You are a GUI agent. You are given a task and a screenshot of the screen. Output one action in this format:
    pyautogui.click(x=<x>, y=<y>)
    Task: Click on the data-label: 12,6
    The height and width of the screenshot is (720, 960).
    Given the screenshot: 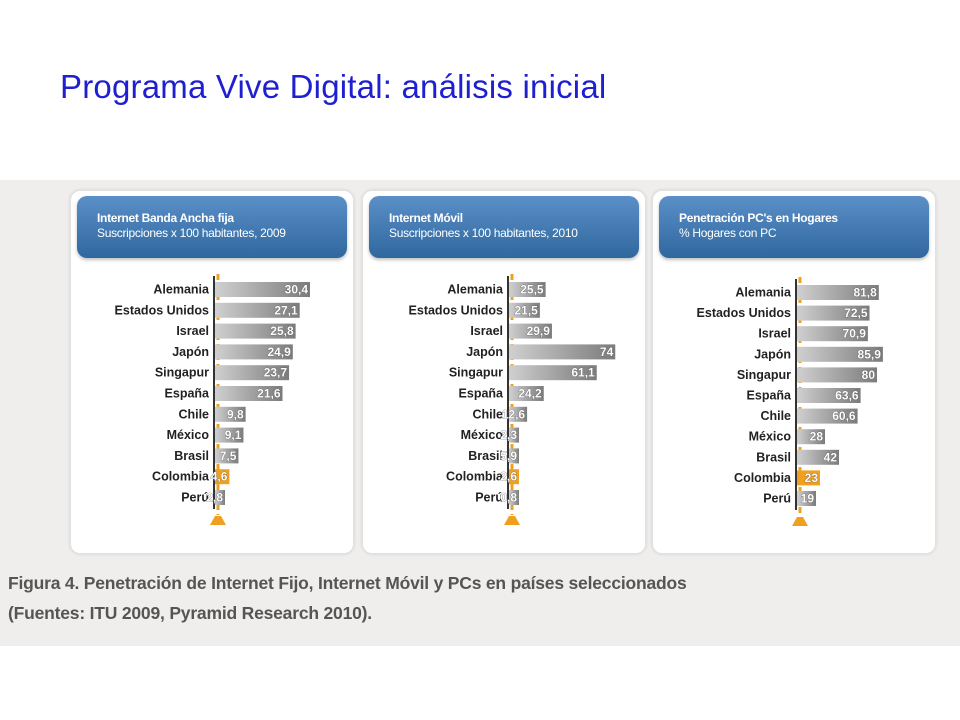 What is the action you would take?
    pyautogui.click(x=514, y=414)
    